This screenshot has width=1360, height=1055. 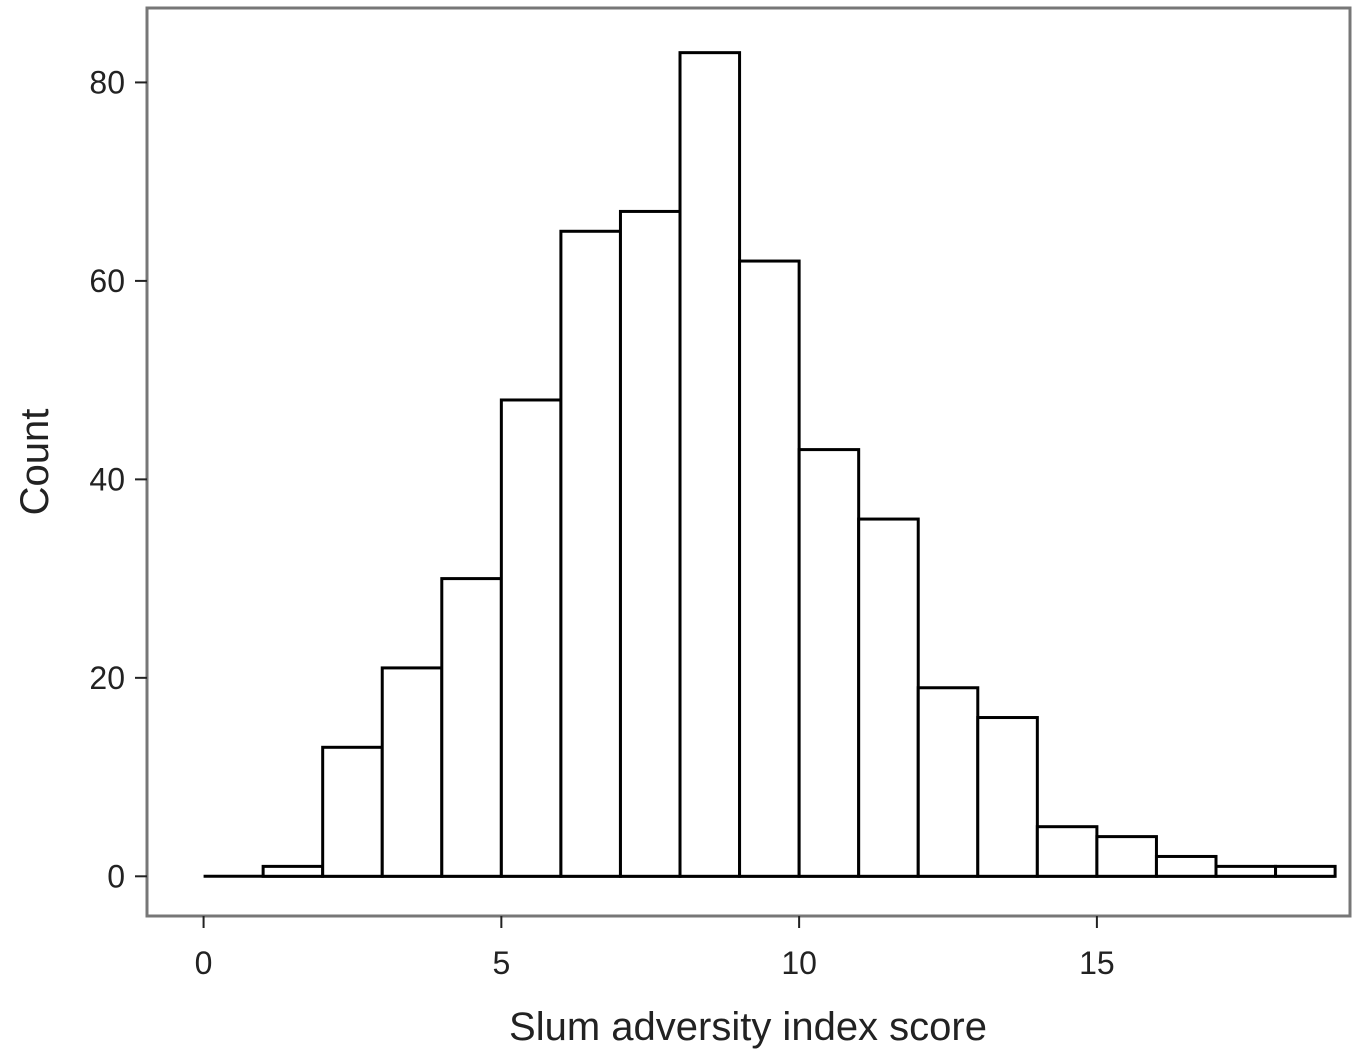 What do you see at coordinates (107, 82) in the screenshot?
I see `y-tick-label: 80` at bounding box center [107, 82].